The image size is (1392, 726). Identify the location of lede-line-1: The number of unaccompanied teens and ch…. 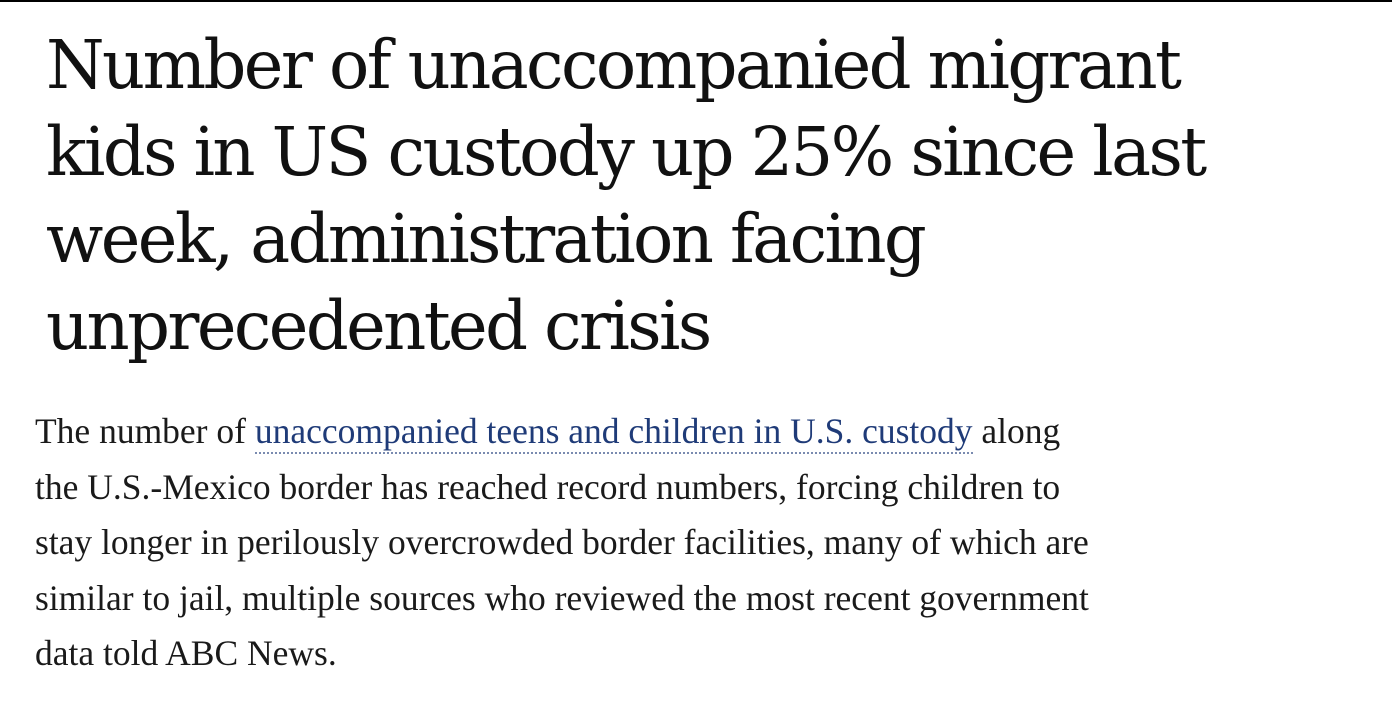
(700, 432).